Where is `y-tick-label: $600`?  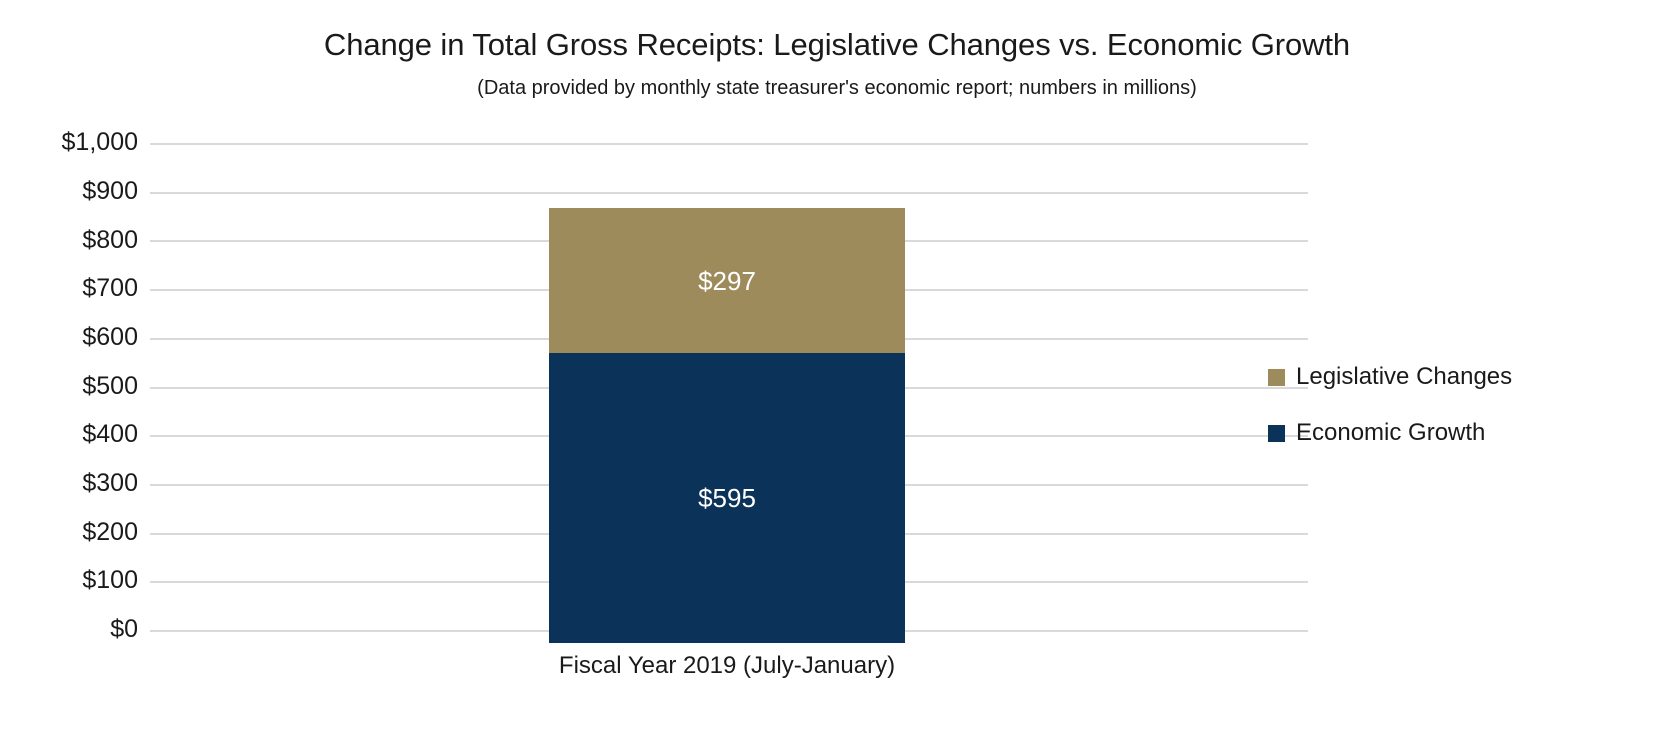 y-tick-label: $600 is located at coordinates (110, 337).